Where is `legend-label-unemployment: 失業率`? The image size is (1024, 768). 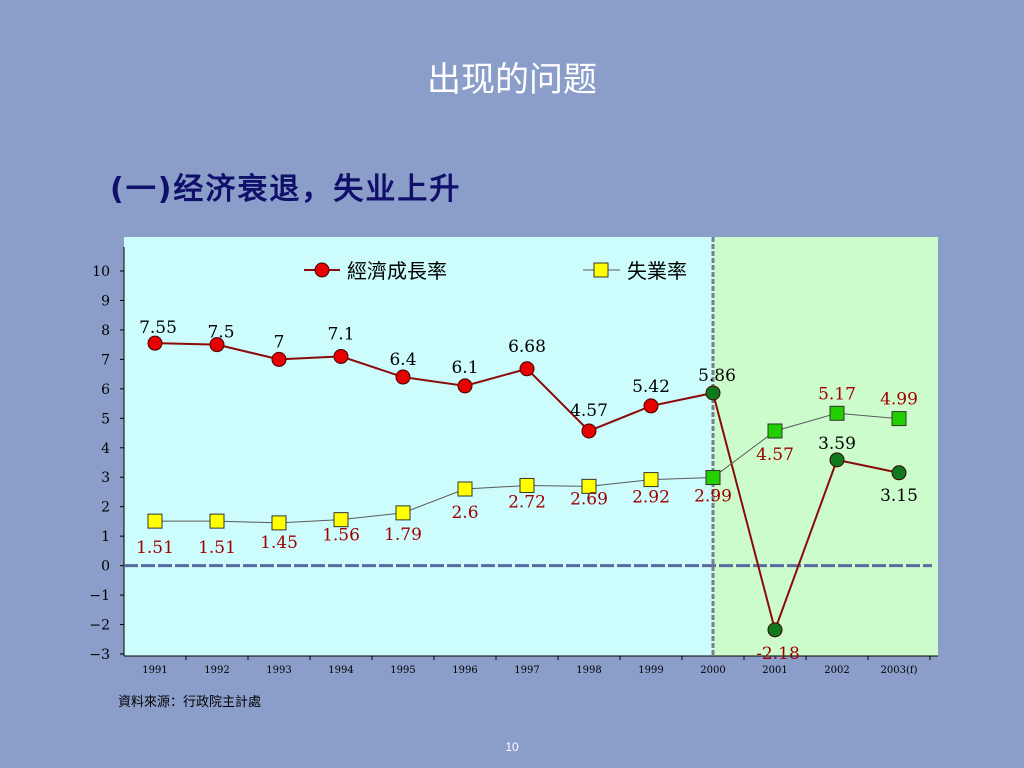
legend-label-unemployment: 失業率 is located at coordinates (657, 271).